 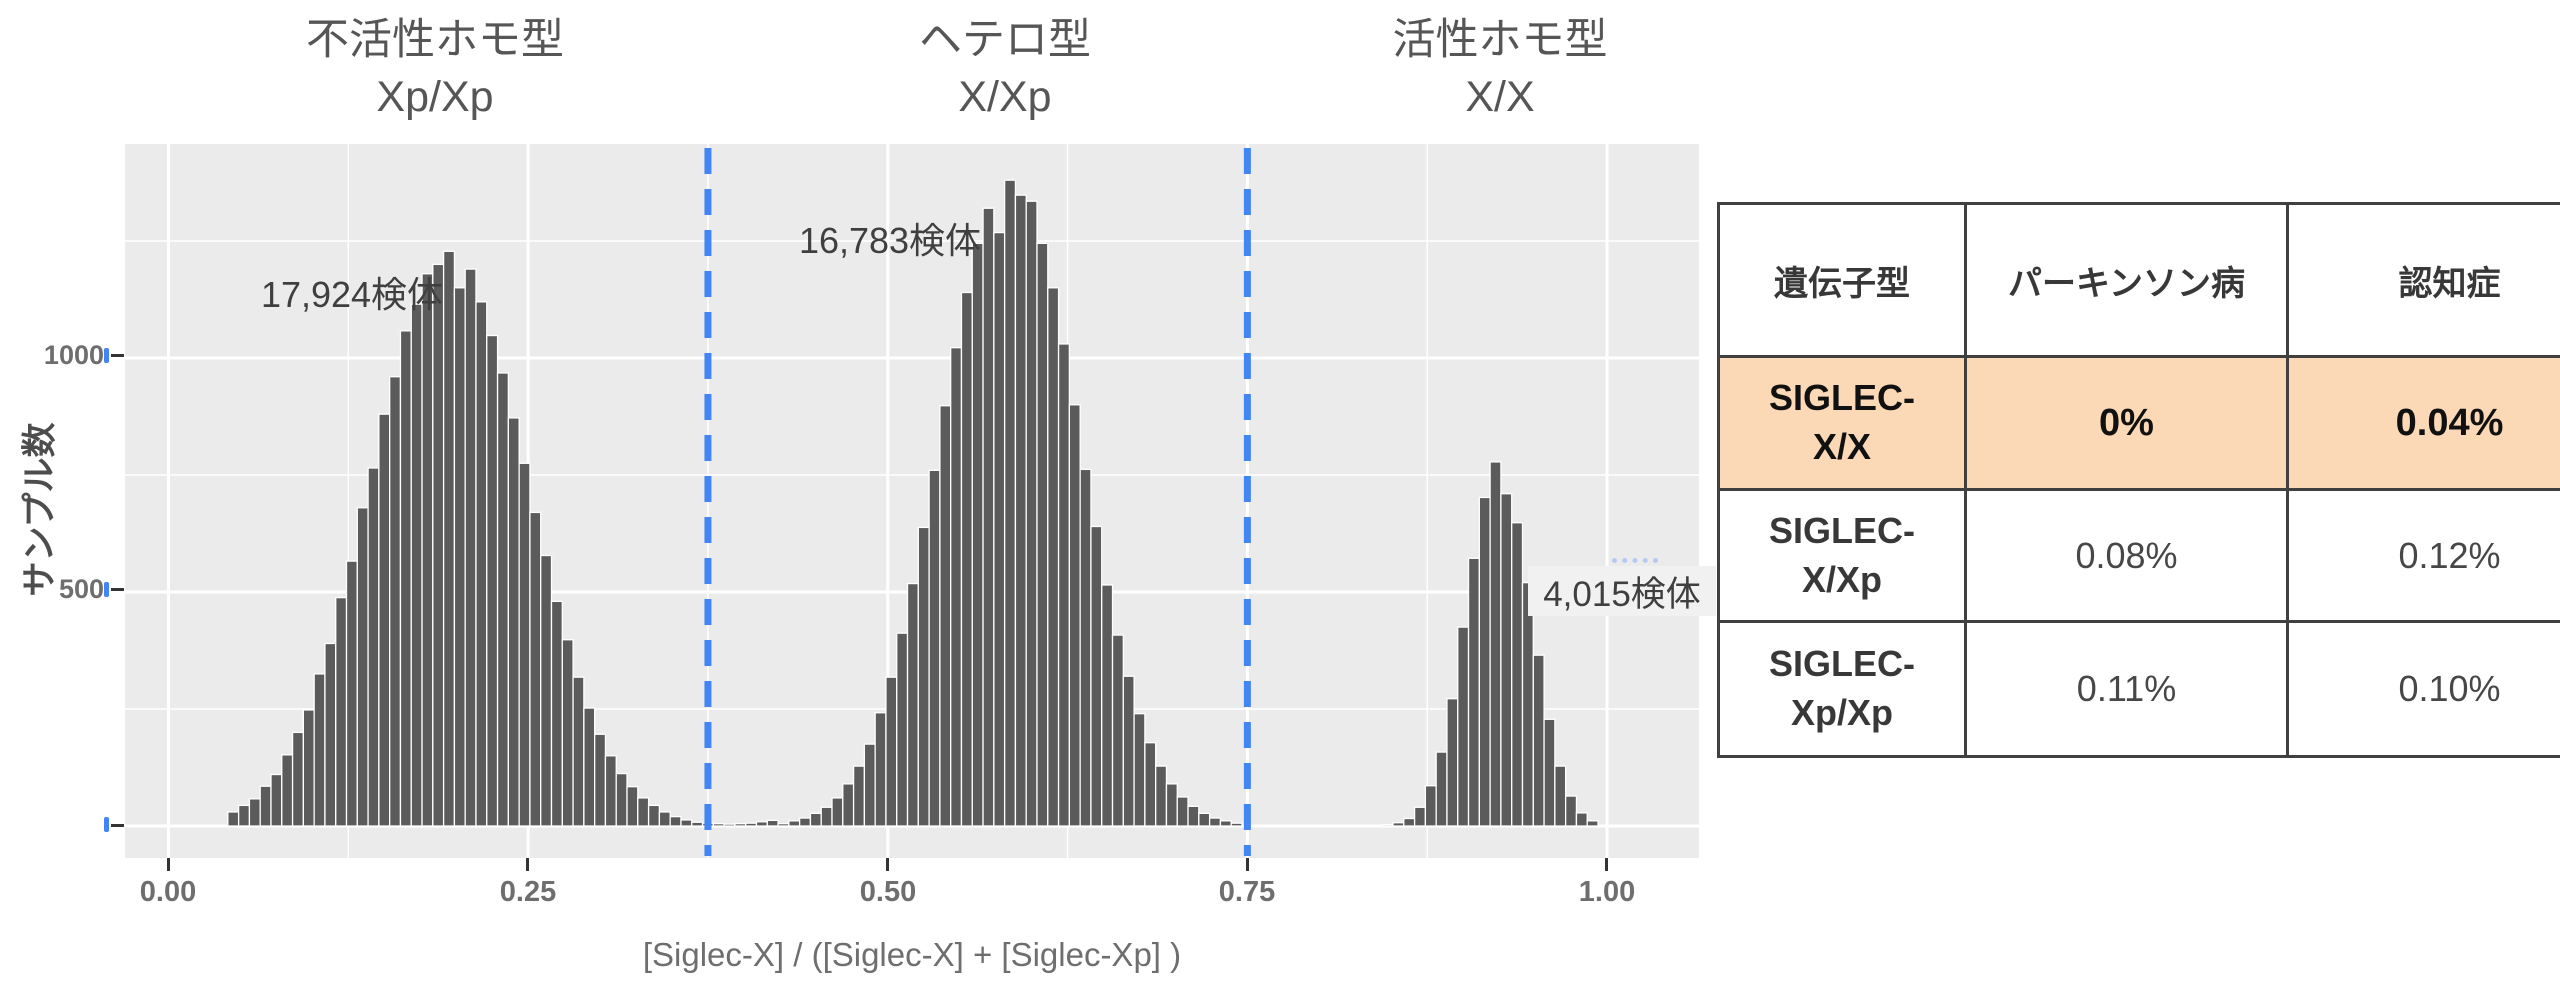 What do you see at coordinates (435, 69) in the screenshot?
I see `group-title-inactive-homozygote: 不活性ホモ型 Xp/Xp` at bounding box center [435, 69].